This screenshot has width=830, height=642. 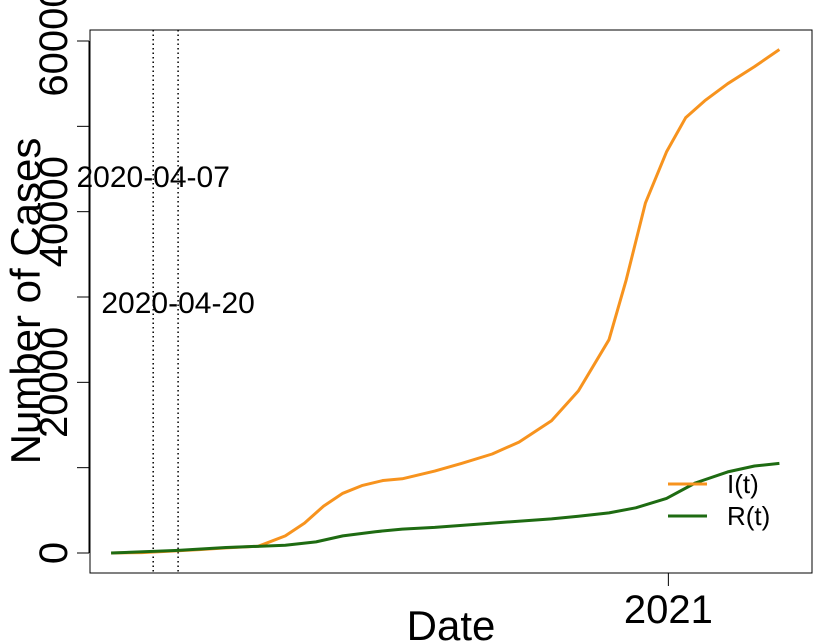 What do you see at coordinates (668, 610) in the screenshot?
I see `x-tick-label: 2021` at bounding box center [668, 610].